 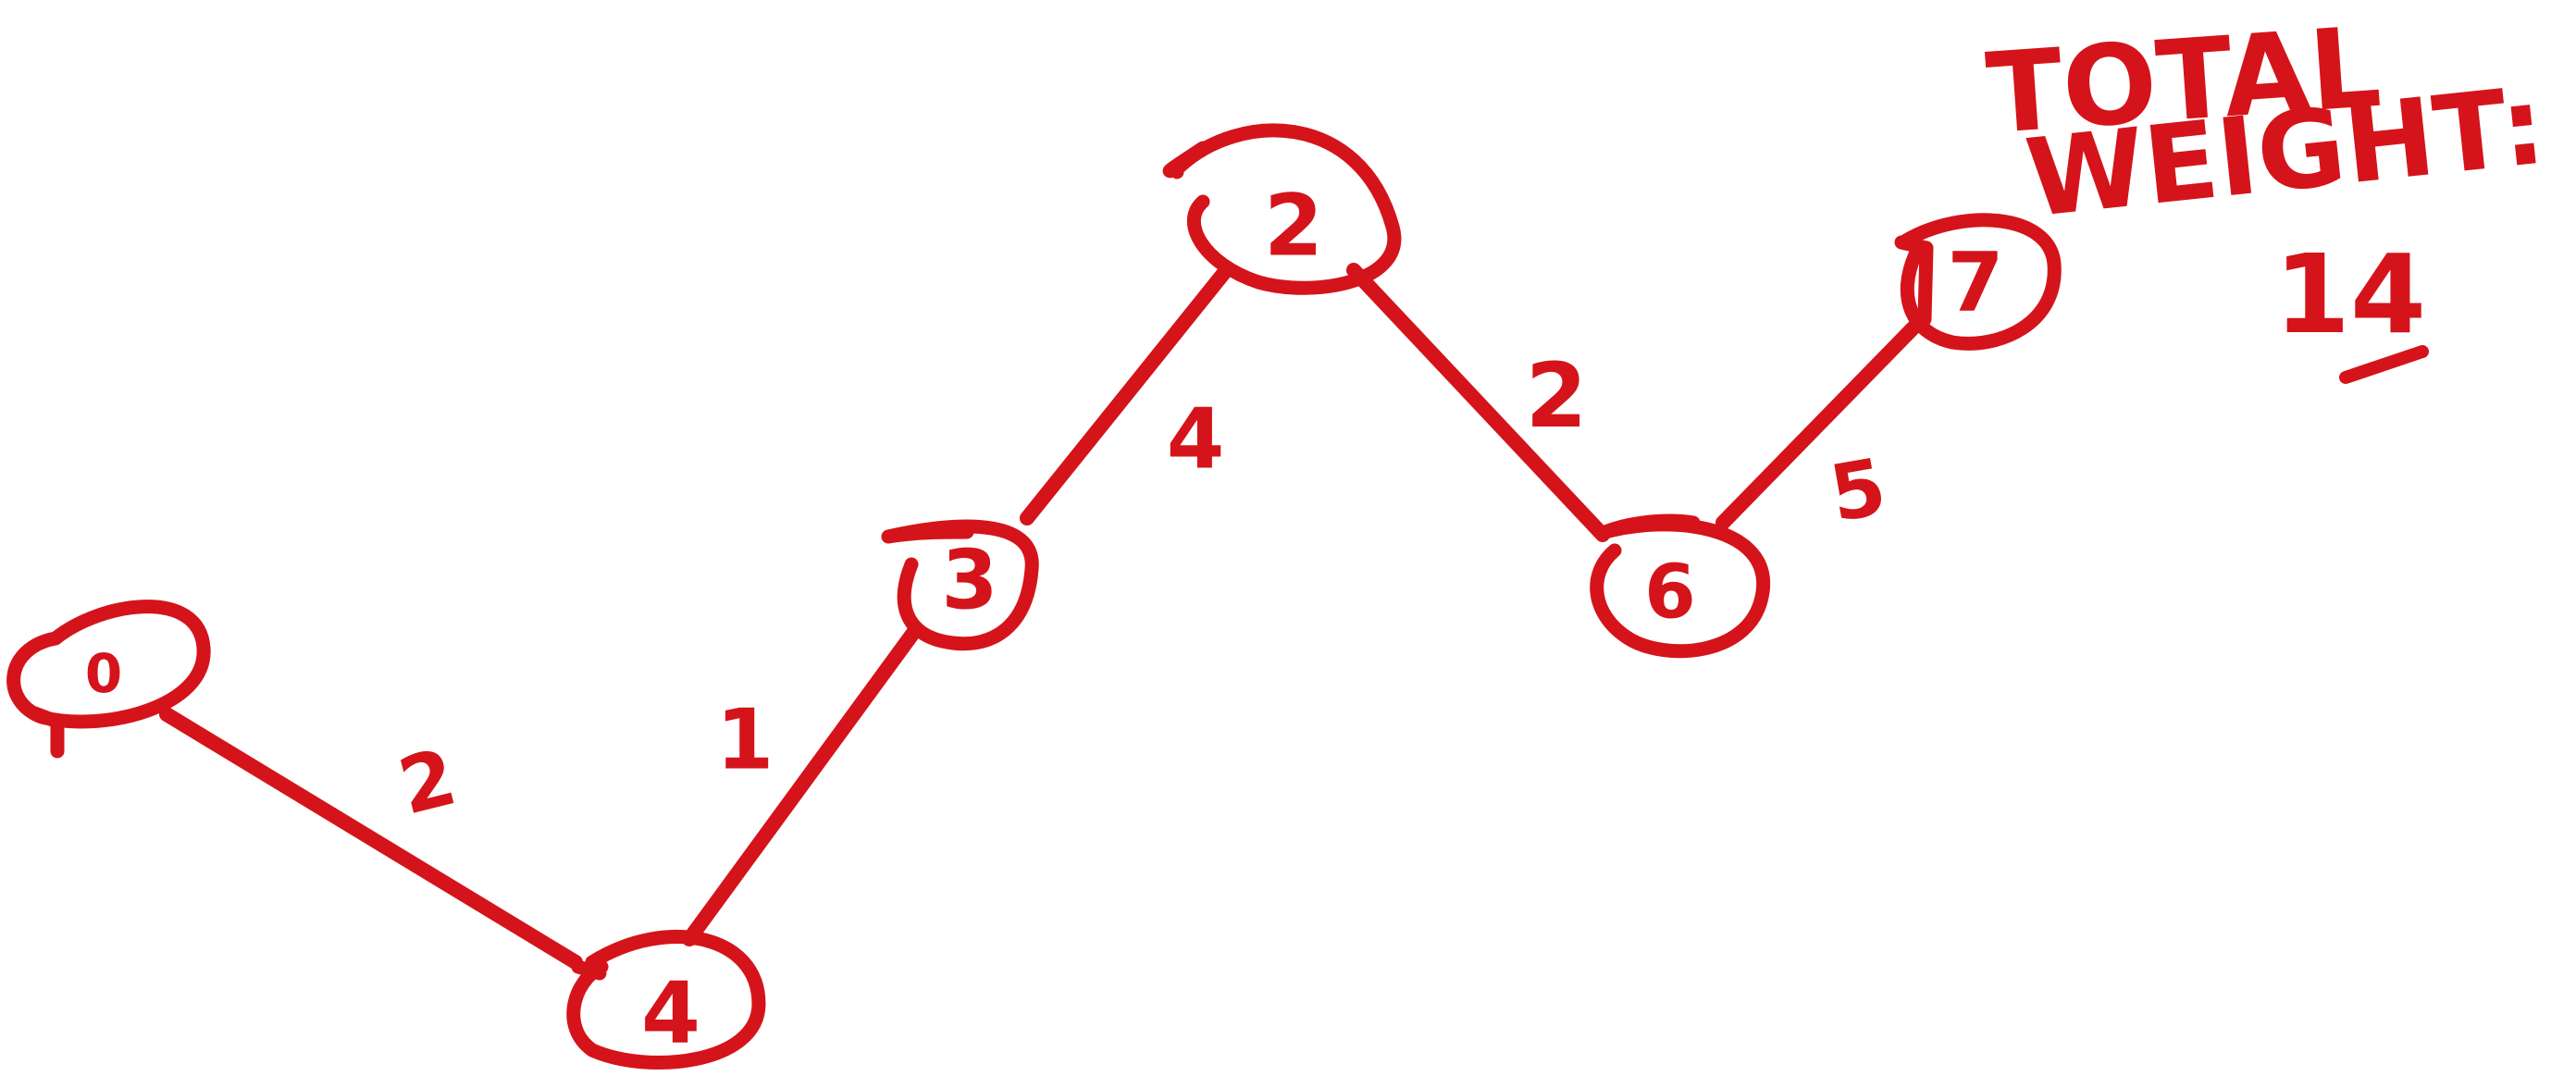 What do you see at coordinates (1975, 282) in the screenshot?
I see `node-label-7: 7` at bounding box center [1975, 282].